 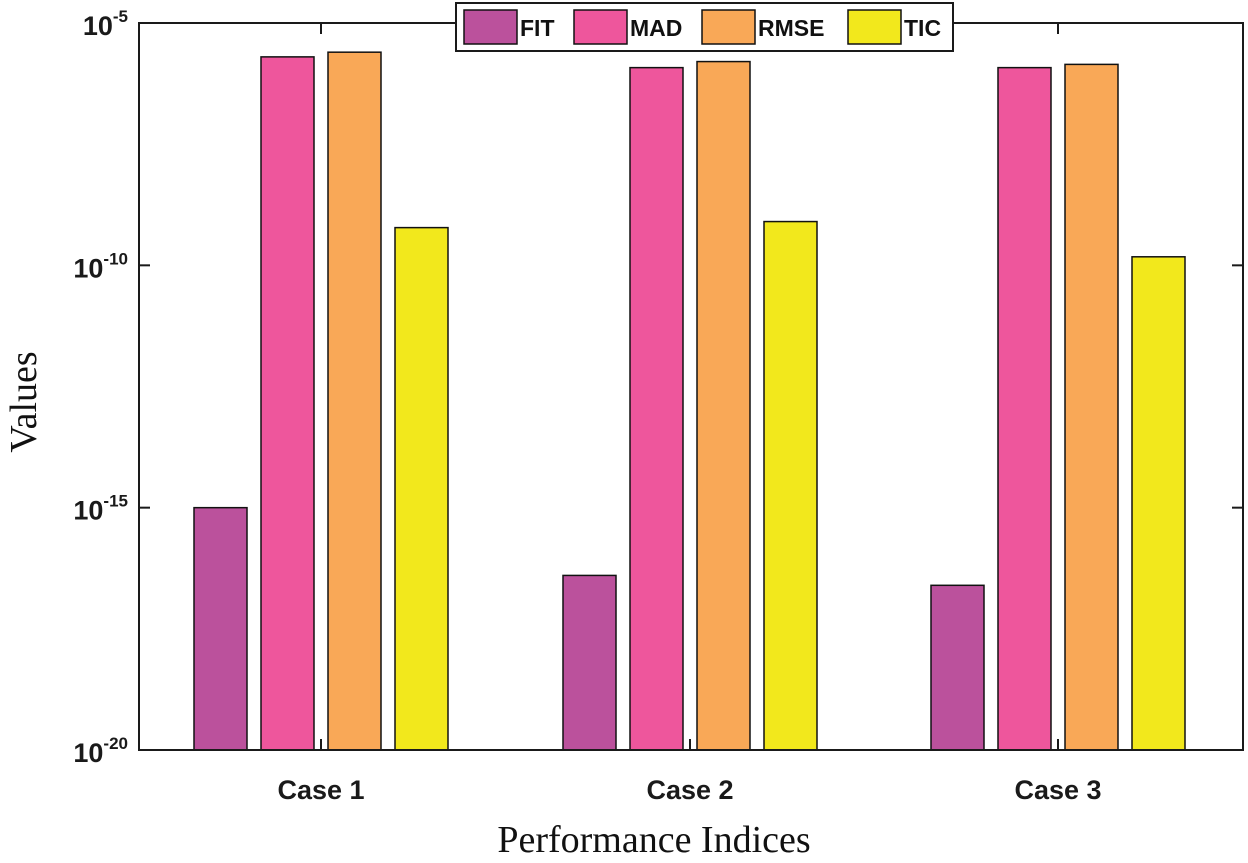 What do you see at coordinates (656, 28) in the screenshot?
I see `legend-label-mad: MAD` at bounding box center [656, 28].